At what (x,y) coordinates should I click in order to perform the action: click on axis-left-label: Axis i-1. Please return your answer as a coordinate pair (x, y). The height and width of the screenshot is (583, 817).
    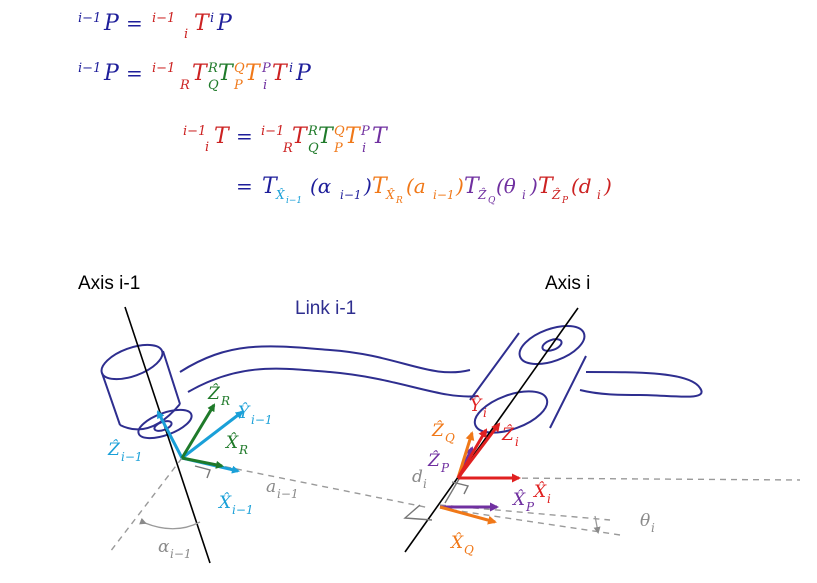
    Looking at the image, I should click on (109, 283).